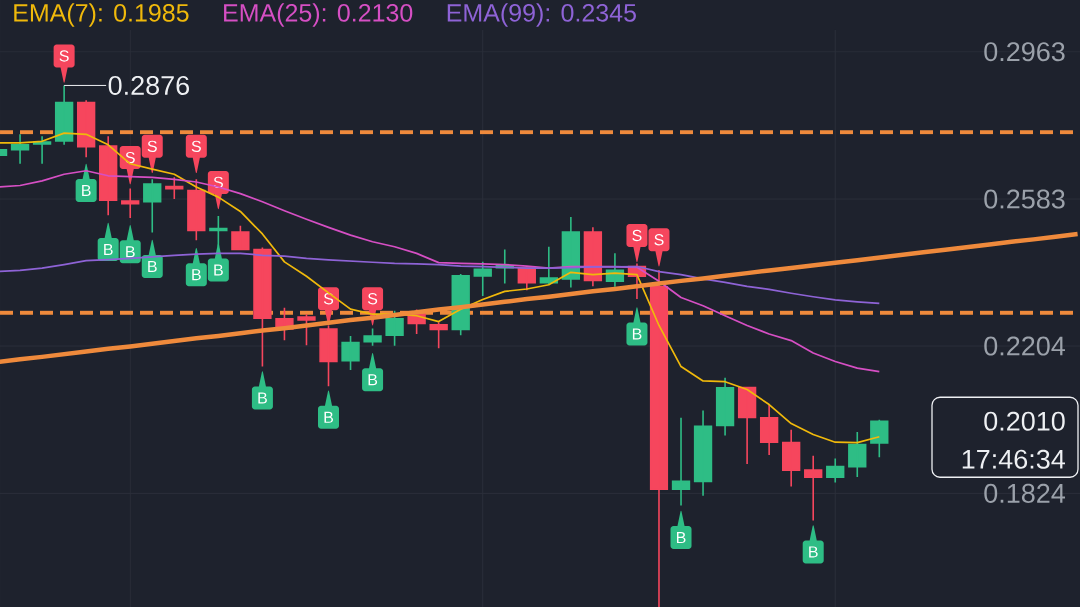 The width and height of the screenshot is (1080, 607). Describe the element at coordinates (1025, 346) in the screenshot. I see `y-tick-label: 0.2204` at that location.